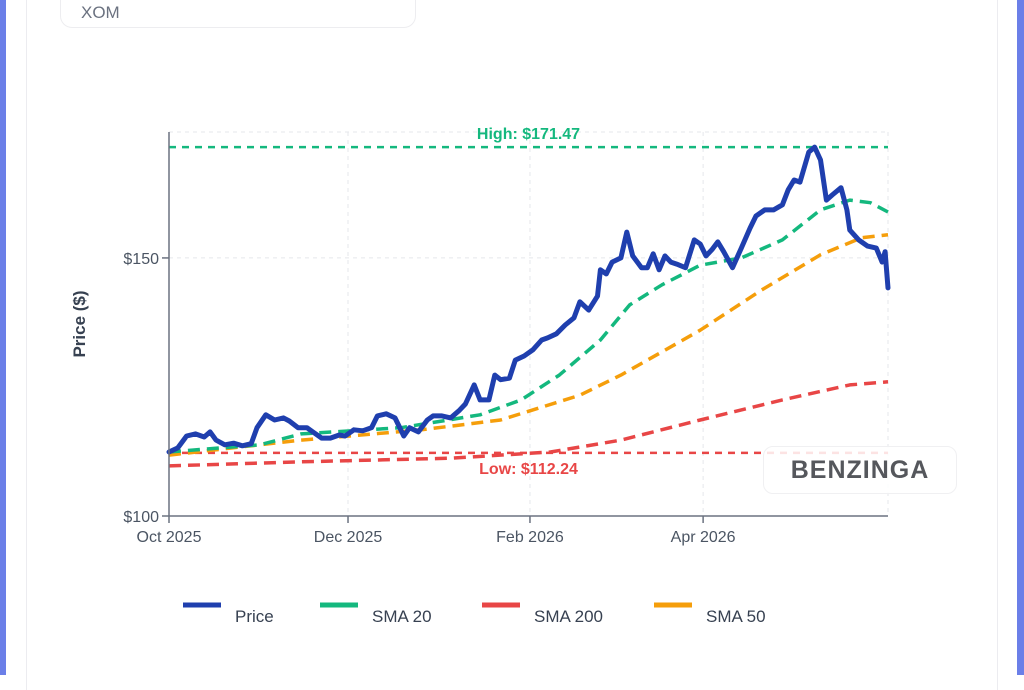  What do you see at coordinates (528, 469) in the screenshot?
I see `low-label: Low: $112.24` at bounding box center [528, 469].